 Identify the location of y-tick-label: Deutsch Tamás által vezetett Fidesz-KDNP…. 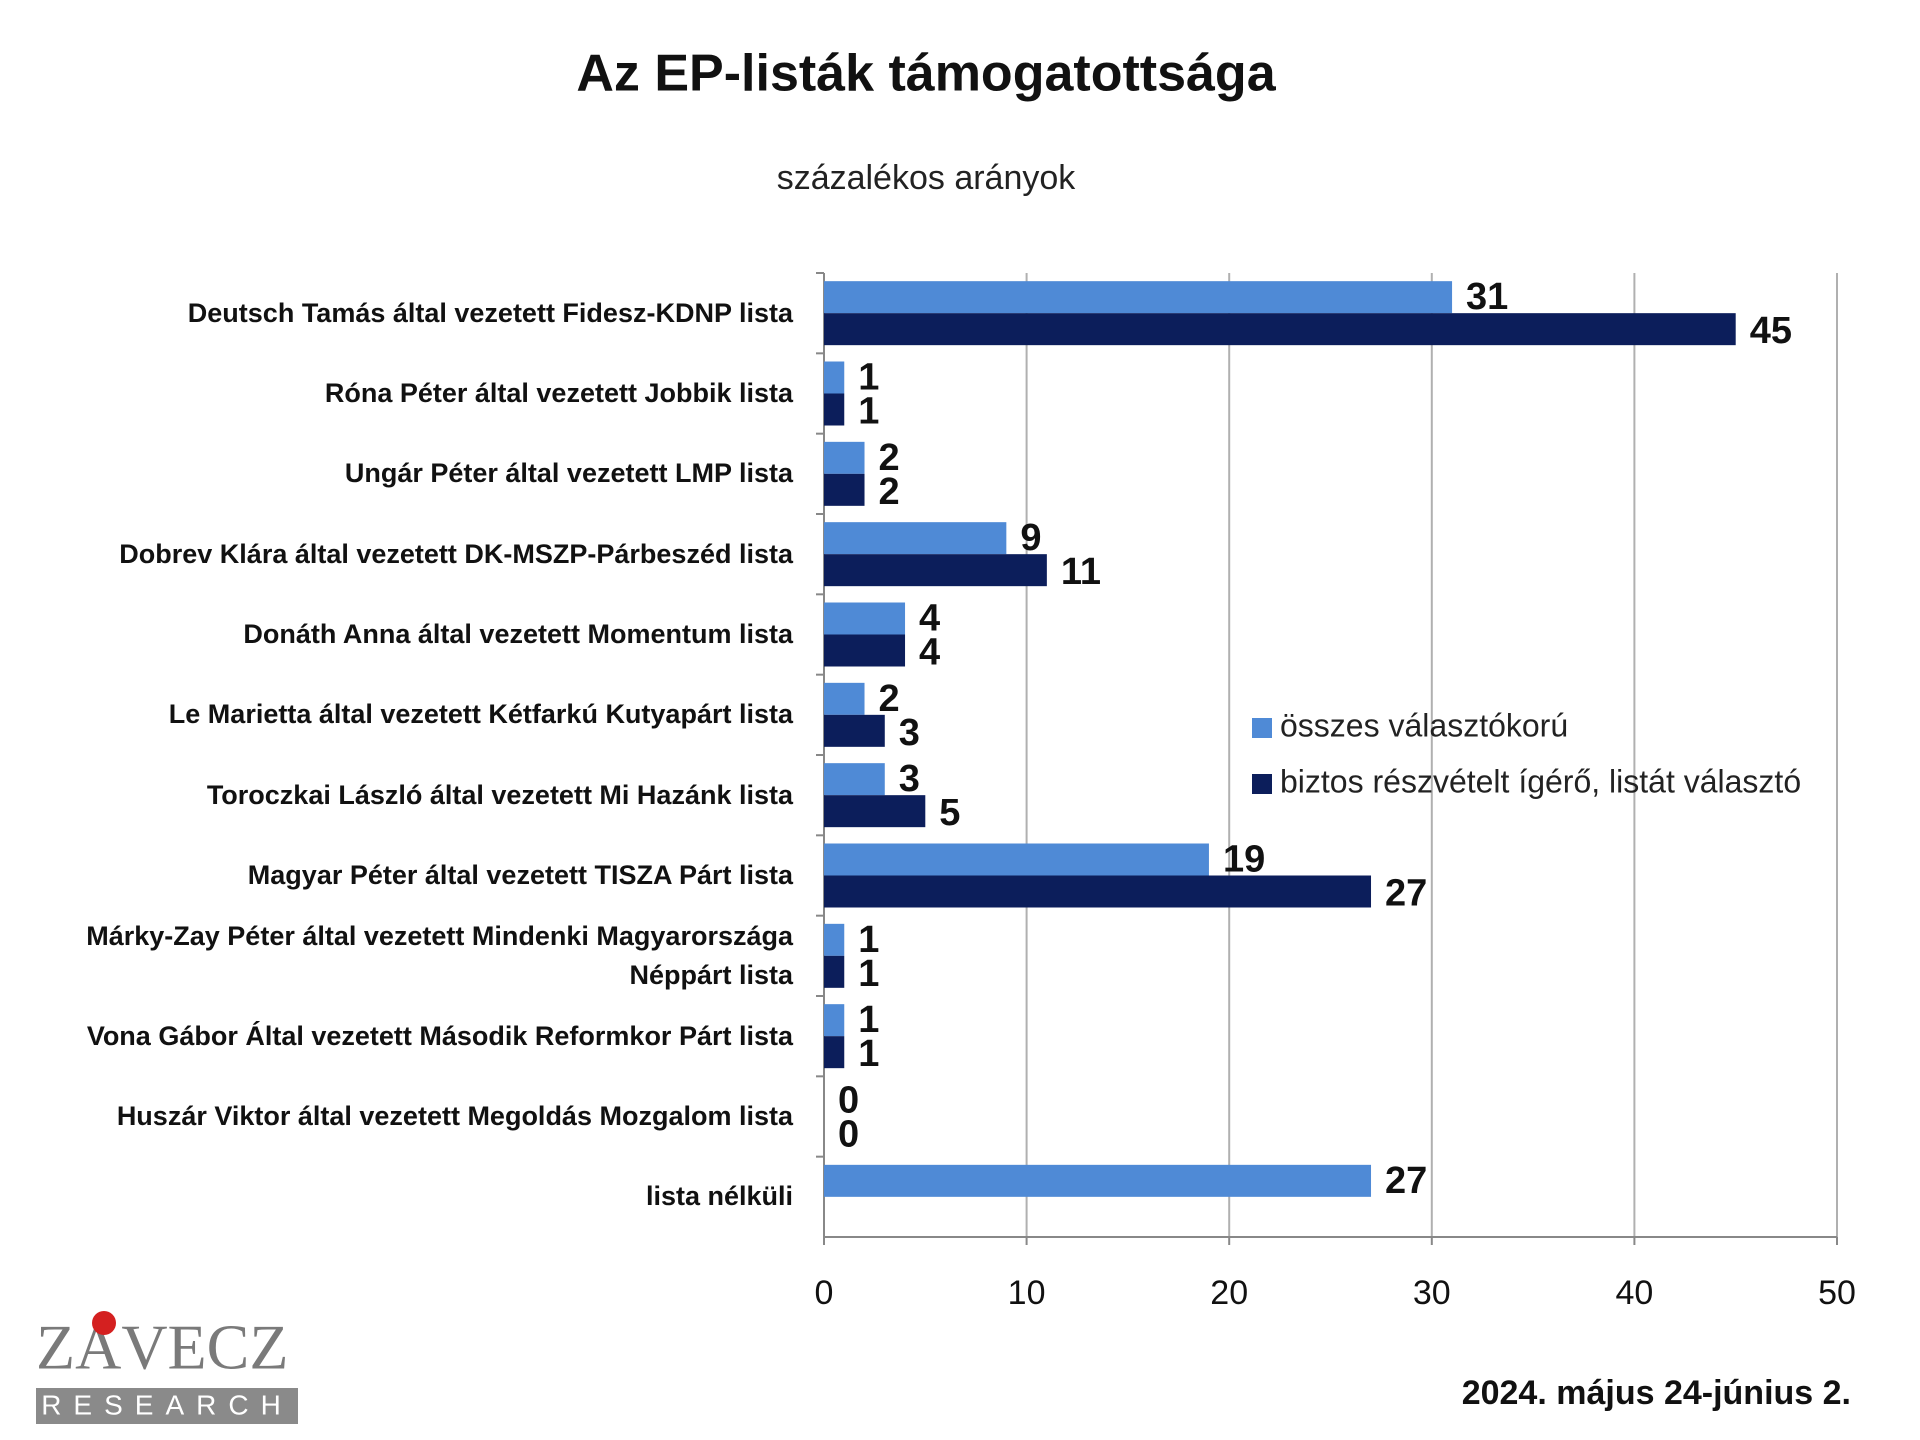
(490, 312).